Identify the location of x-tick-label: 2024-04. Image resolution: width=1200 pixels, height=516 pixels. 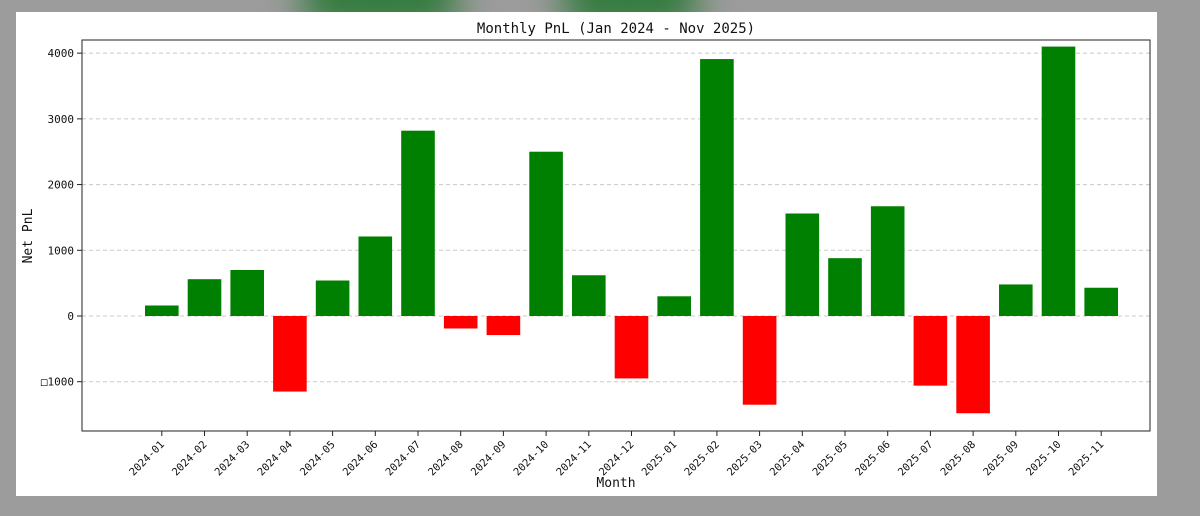
(275, 459).